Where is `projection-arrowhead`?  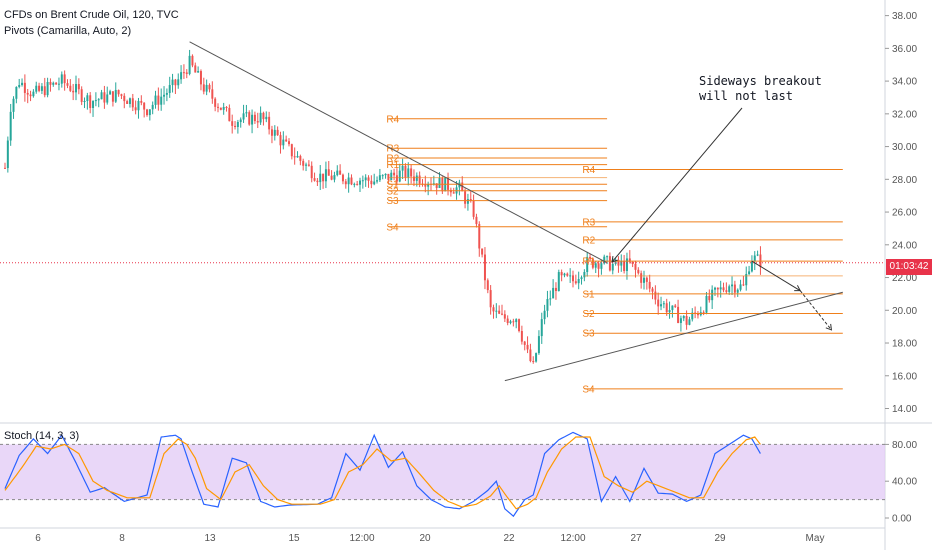 projection-arrowhead is located at coordinates (829, 327).